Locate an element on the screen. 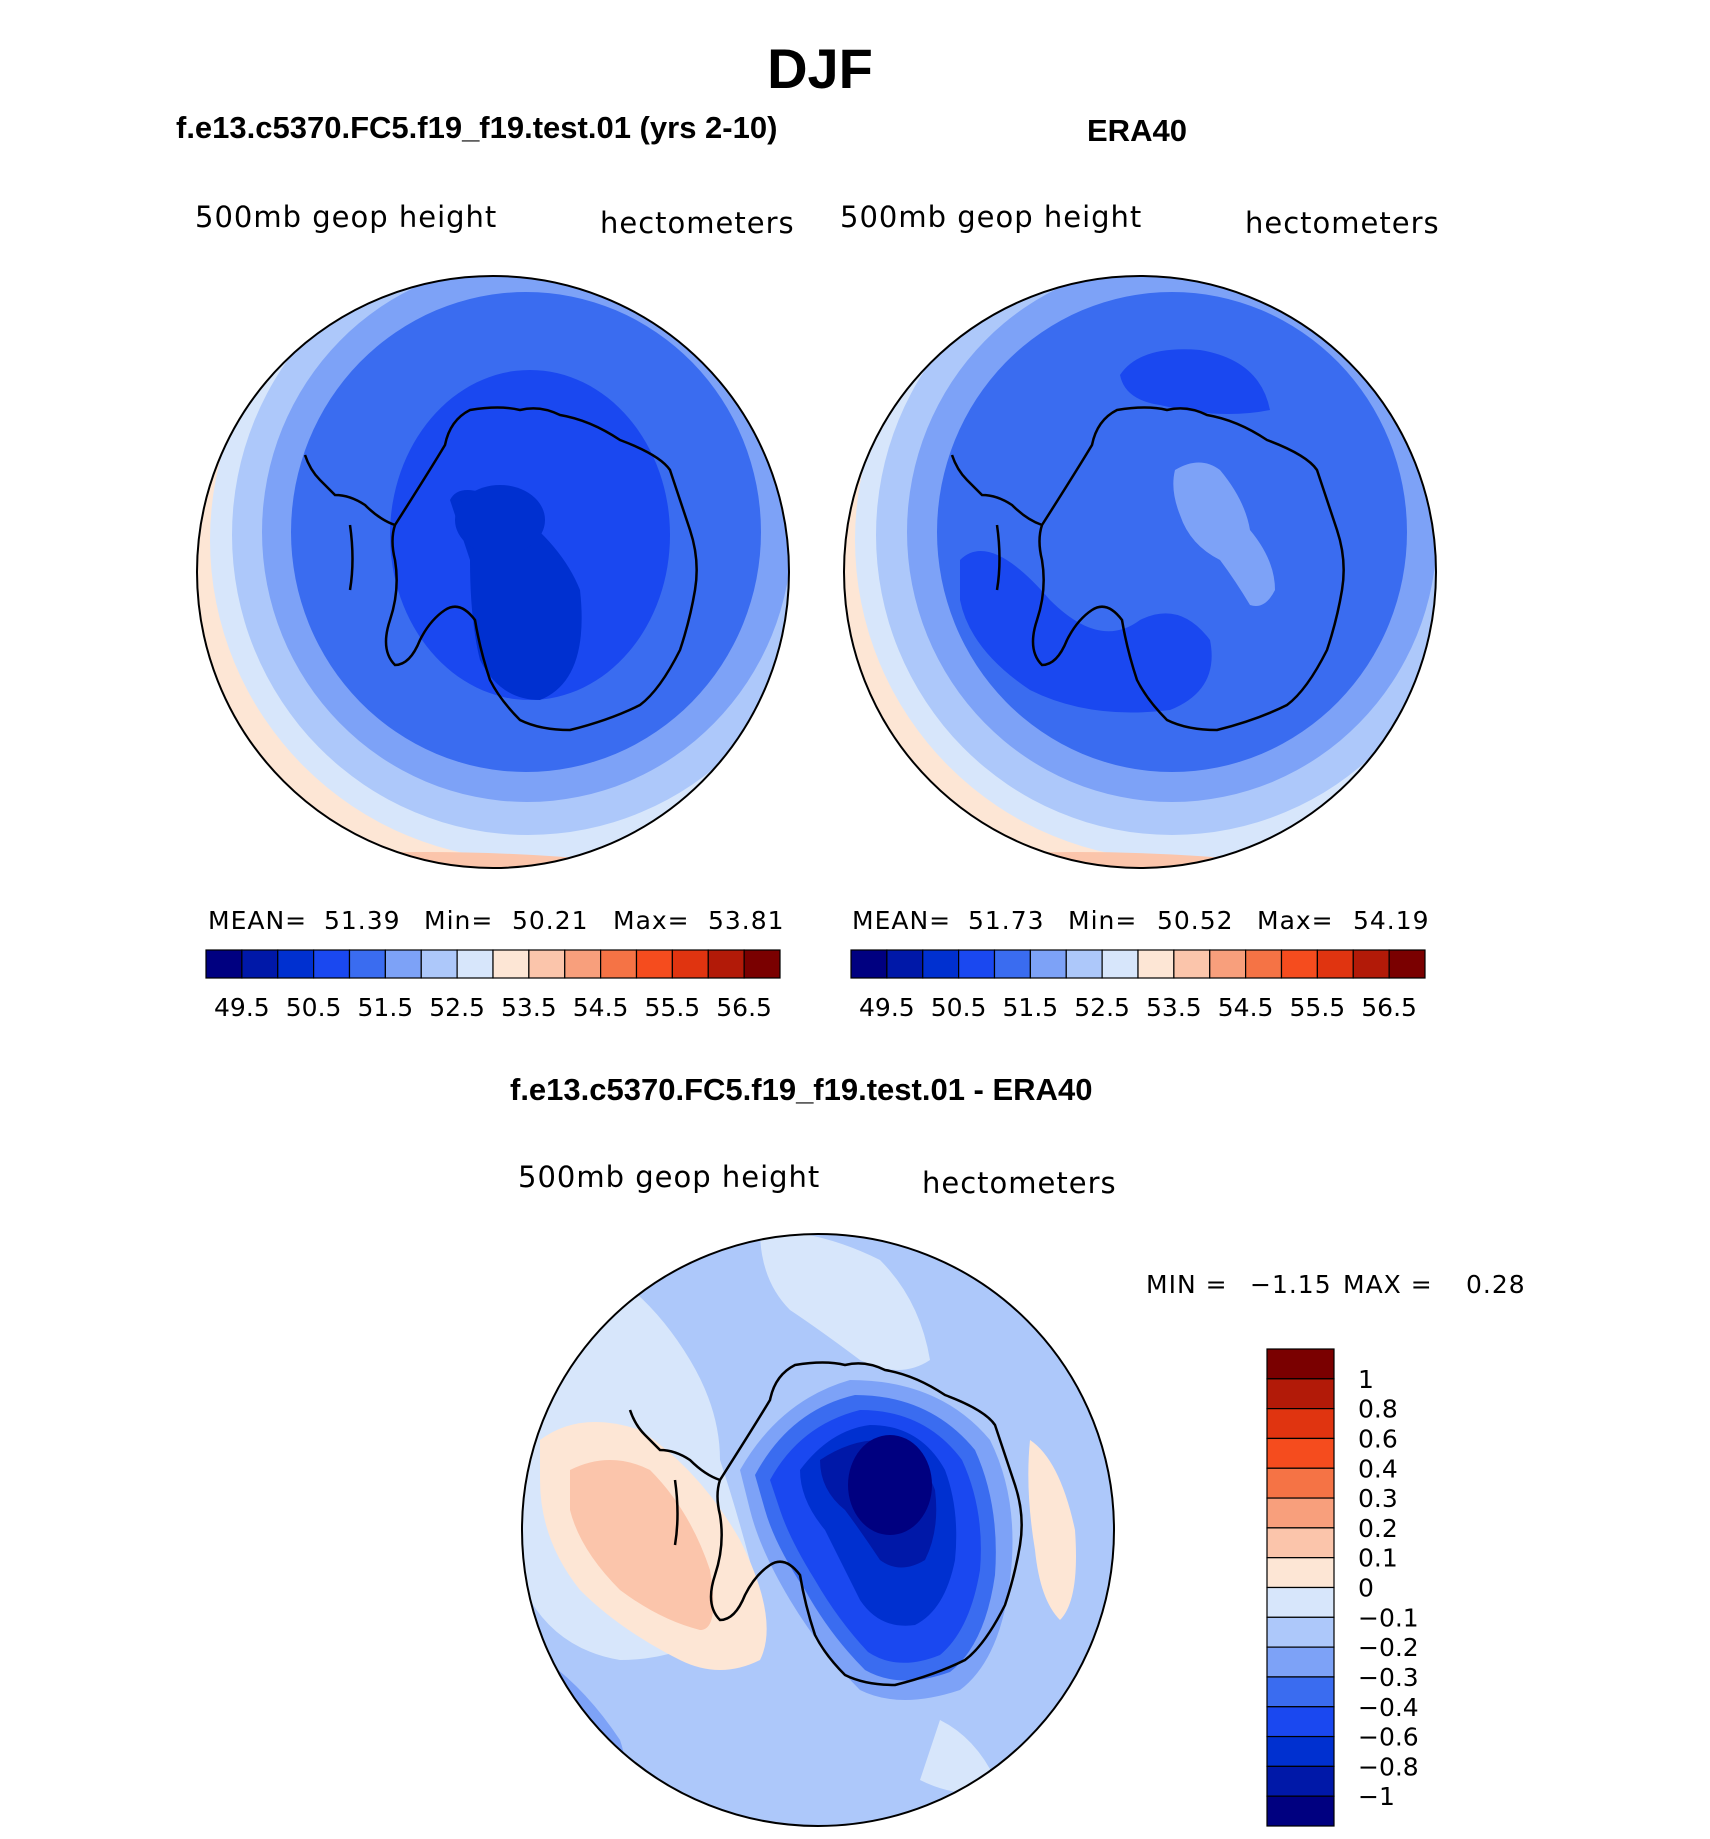  panel-1-units-label: hectometers is located at coordinates (697, 223).